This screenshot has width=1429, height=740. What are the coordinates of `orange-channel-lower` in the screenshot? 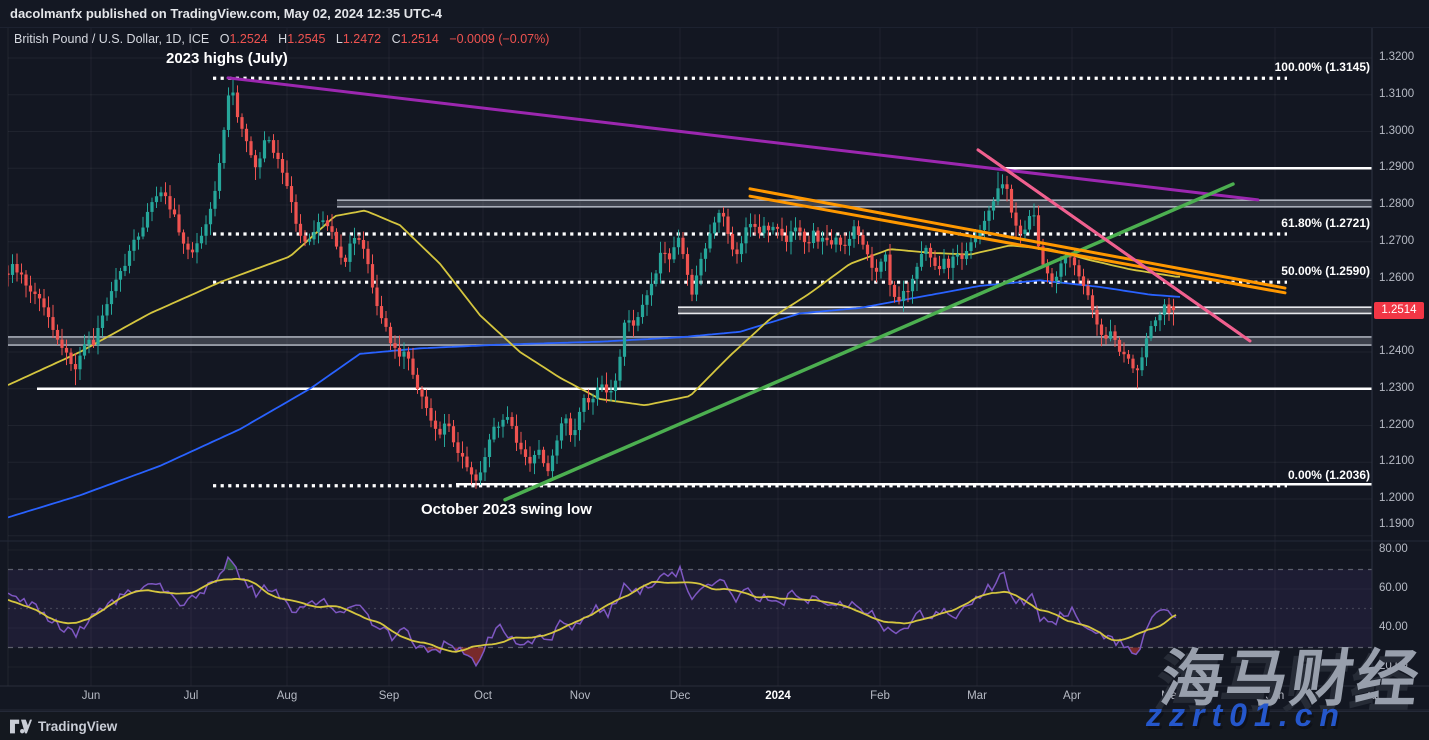 It's located at (1017, 244).